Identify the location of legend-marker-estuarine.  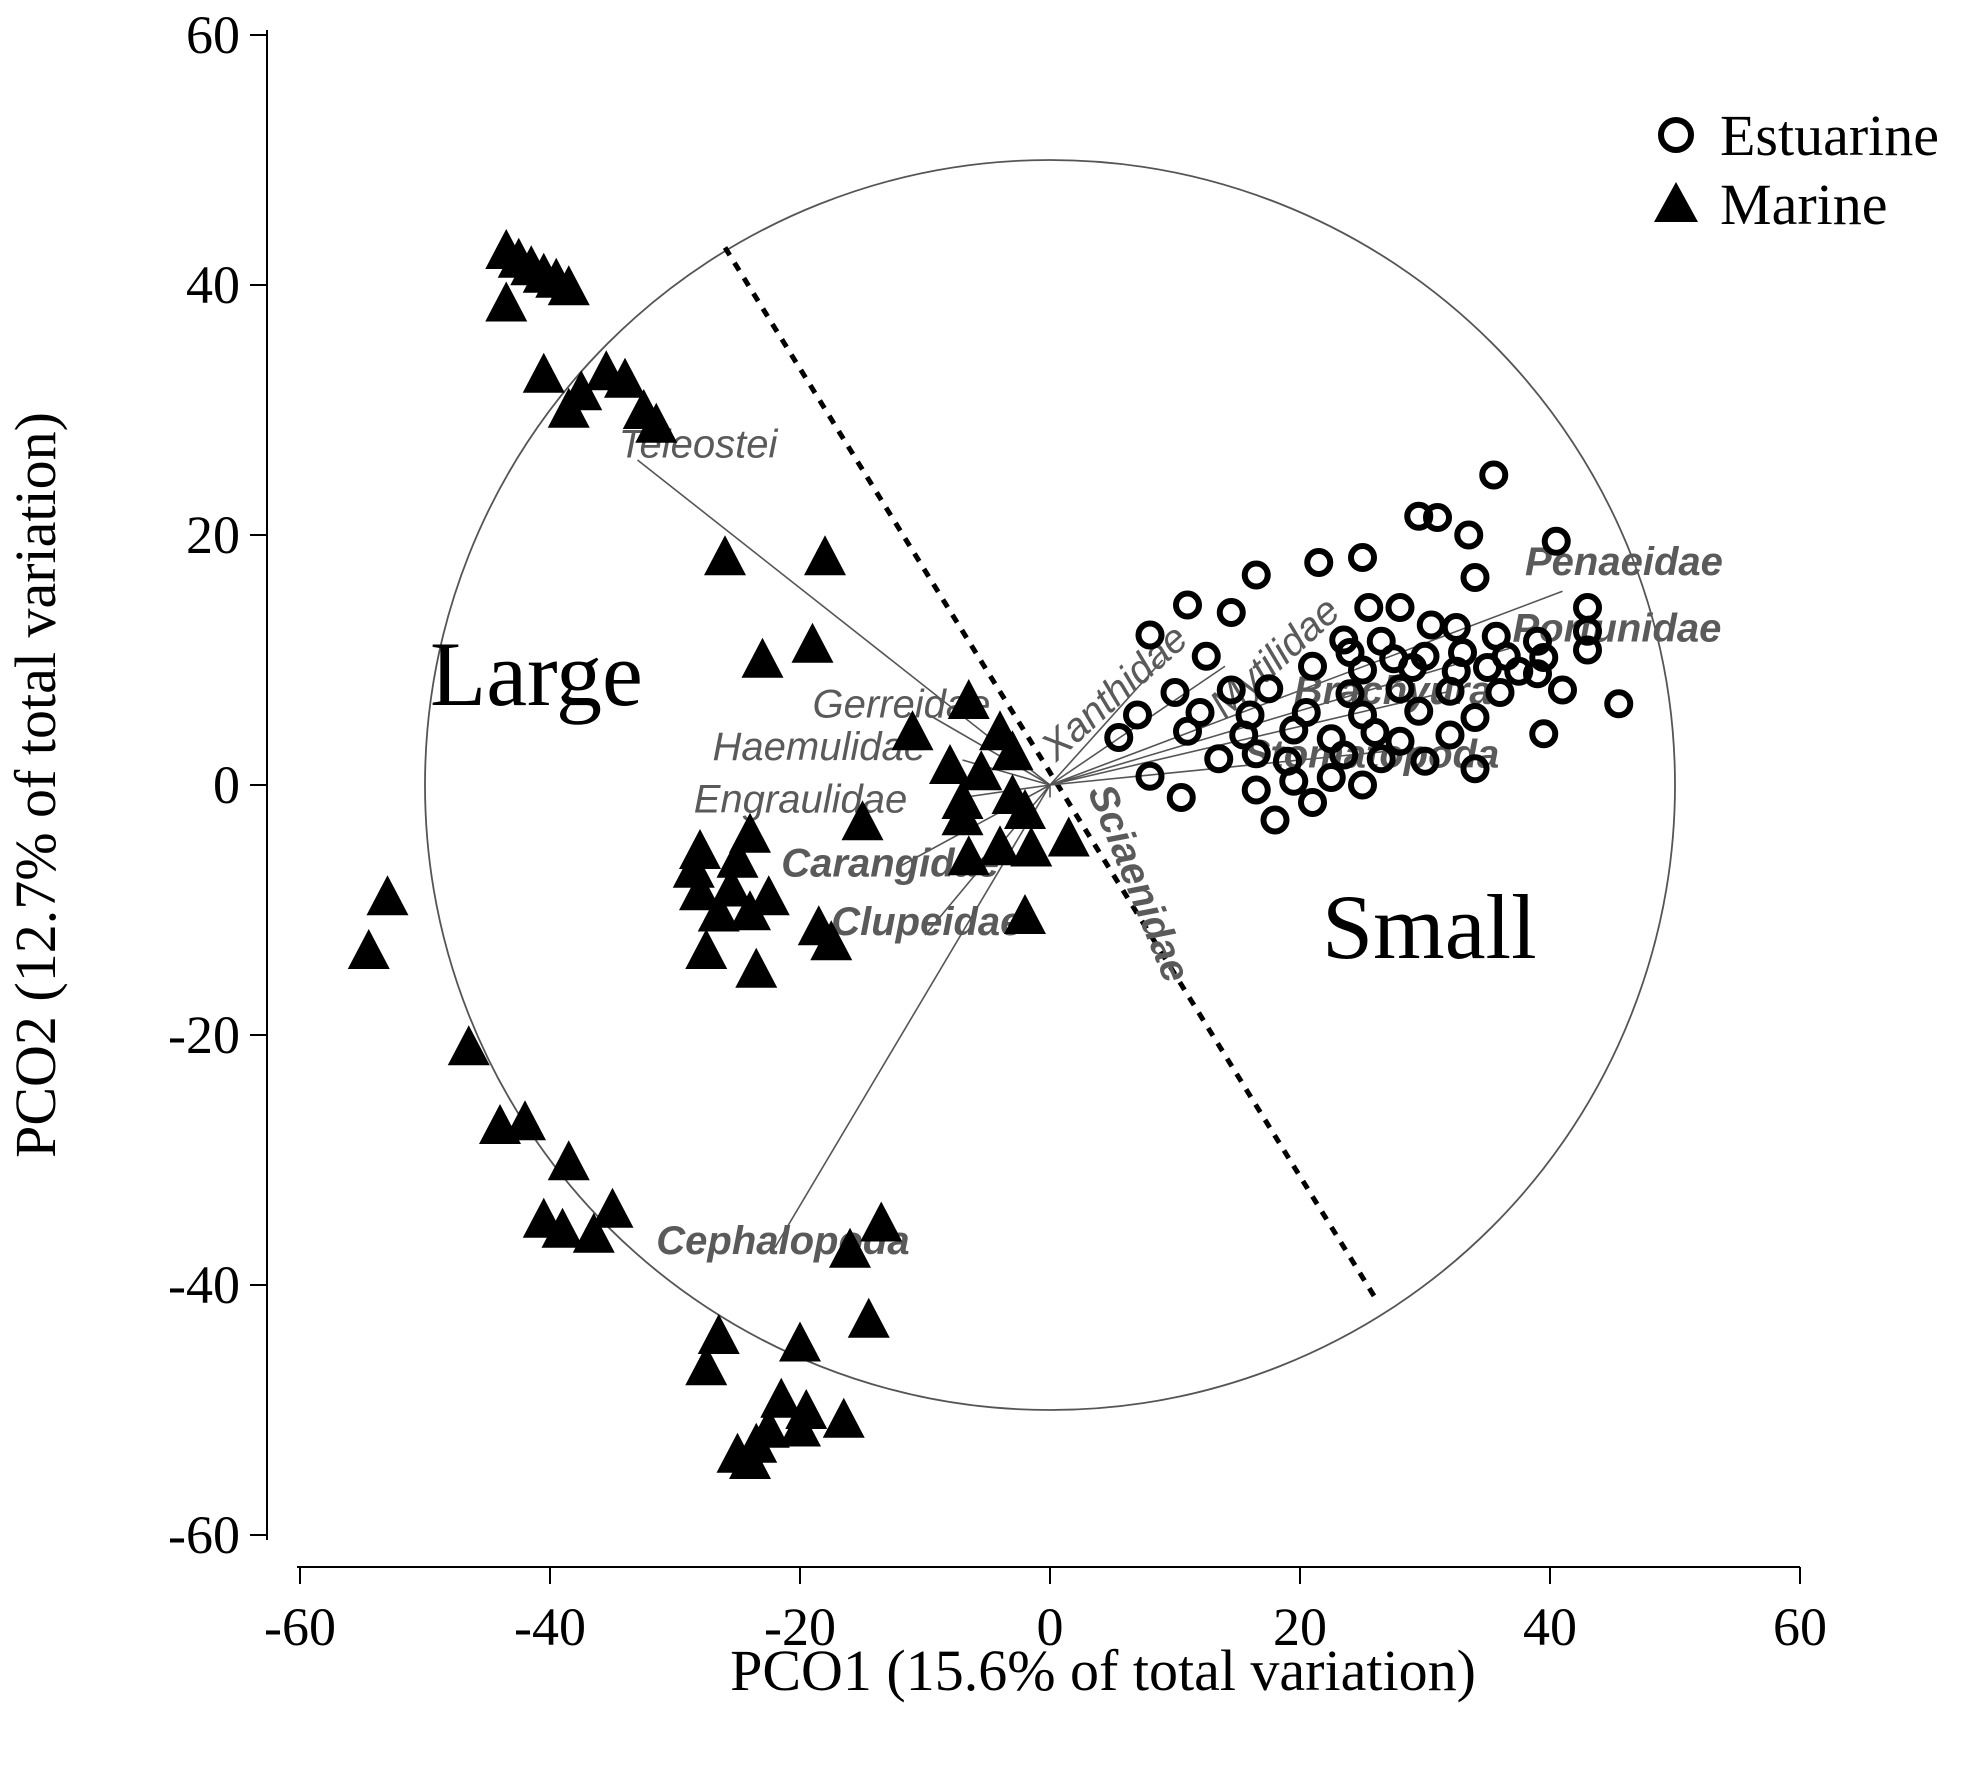
(1676, 135).